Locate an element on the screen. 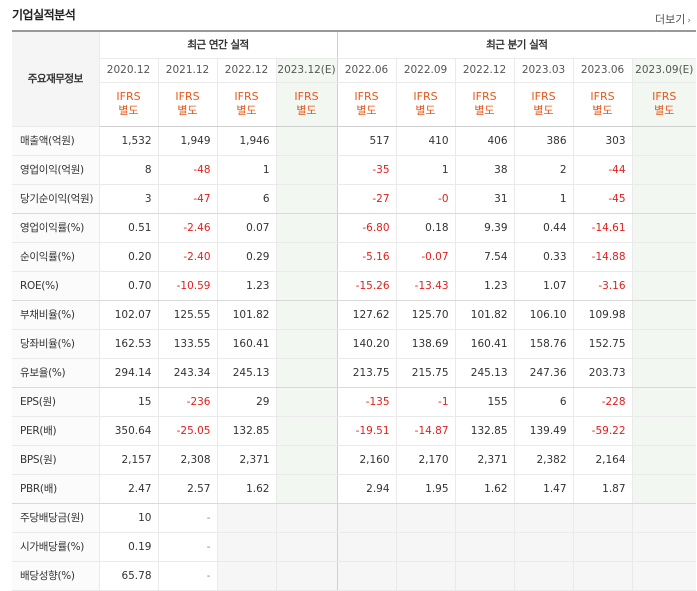 This screenshot has height=591, width=697. table-cell: 138.69 is located at coordinates (425, 344).